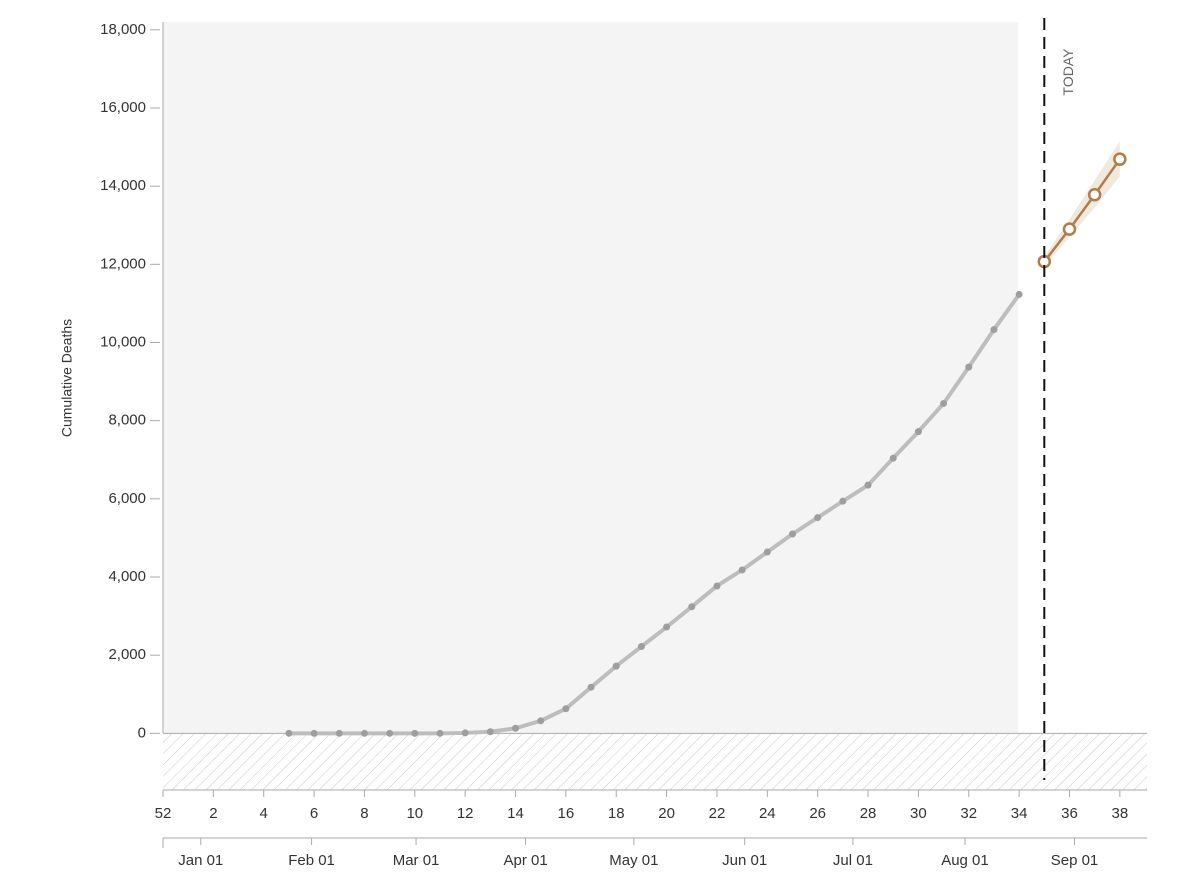 The image size is (1200, 888). I want to click on y-tick-label: 0, so click(142, 732).